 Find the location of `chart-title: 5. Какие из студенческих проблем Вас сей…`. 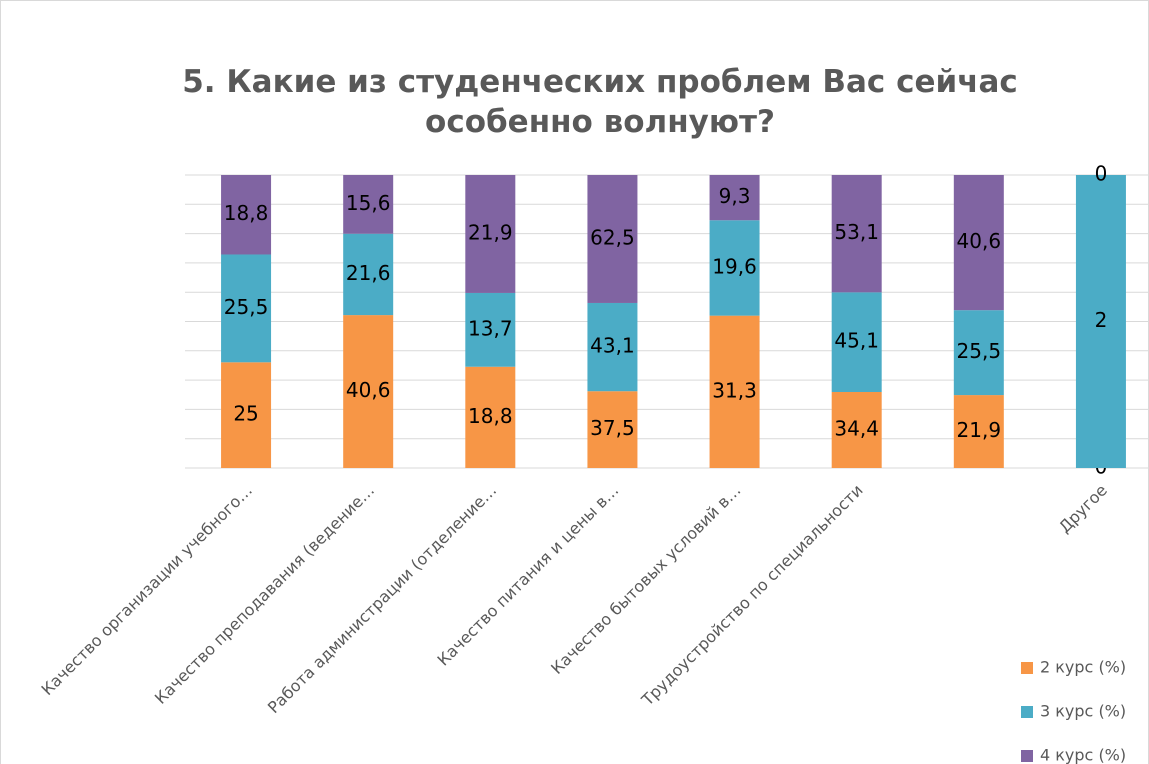

chart-title: 5. Какие из студенческих проблем Вас сей… is located at coordinates (600, 102).